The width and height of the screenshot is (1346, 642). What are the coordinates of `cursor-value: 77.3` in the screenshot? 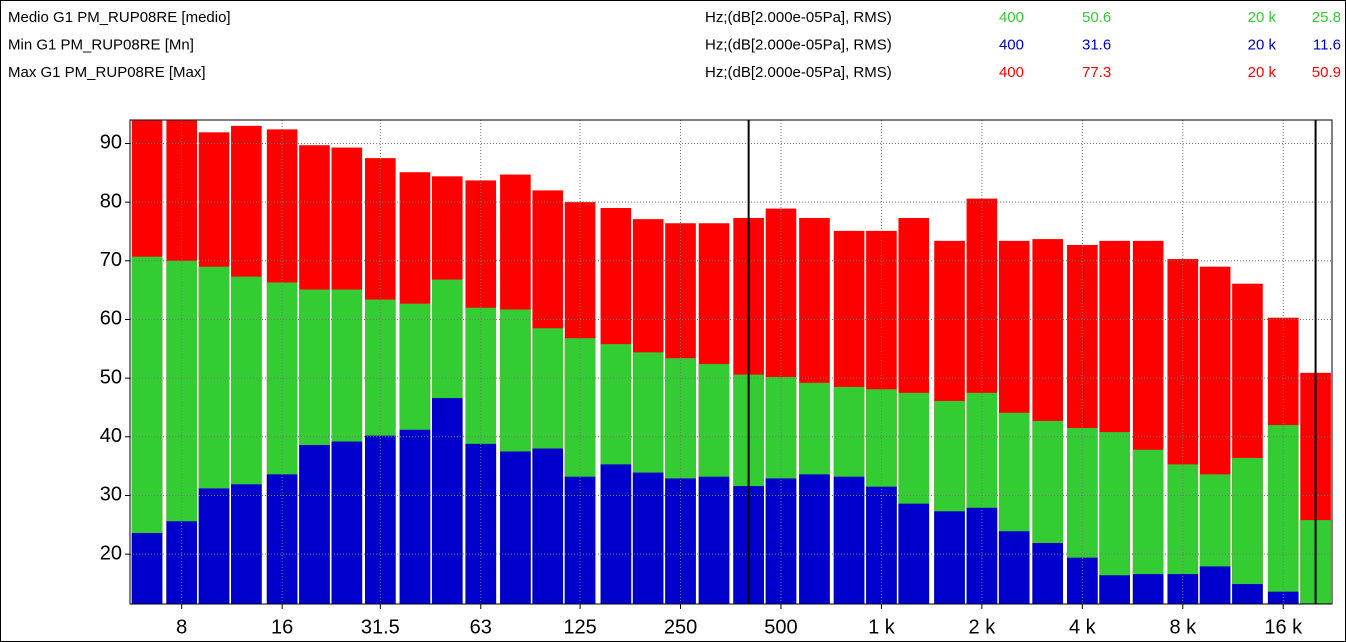 It's located at (1096, 72).